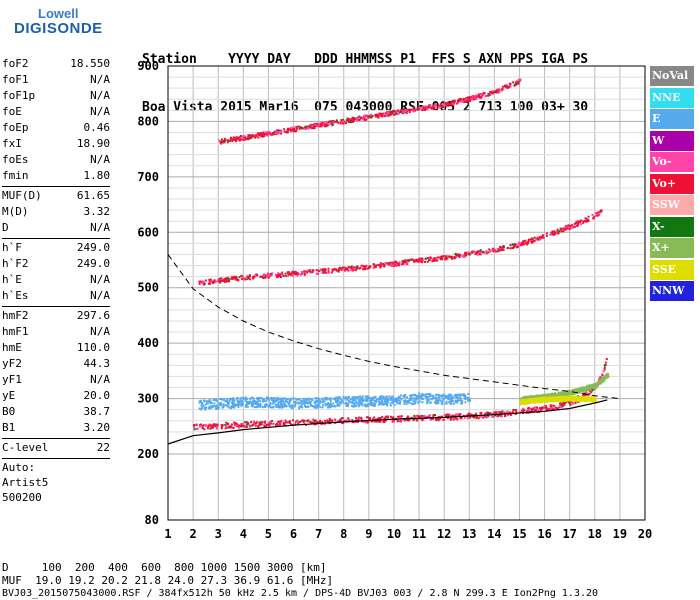 The image size is (700, 600). What do you see at coordinates (22, 497) in the screenshot?
I see `autoscaling-info: 500200` at bounding box center [22, 497].